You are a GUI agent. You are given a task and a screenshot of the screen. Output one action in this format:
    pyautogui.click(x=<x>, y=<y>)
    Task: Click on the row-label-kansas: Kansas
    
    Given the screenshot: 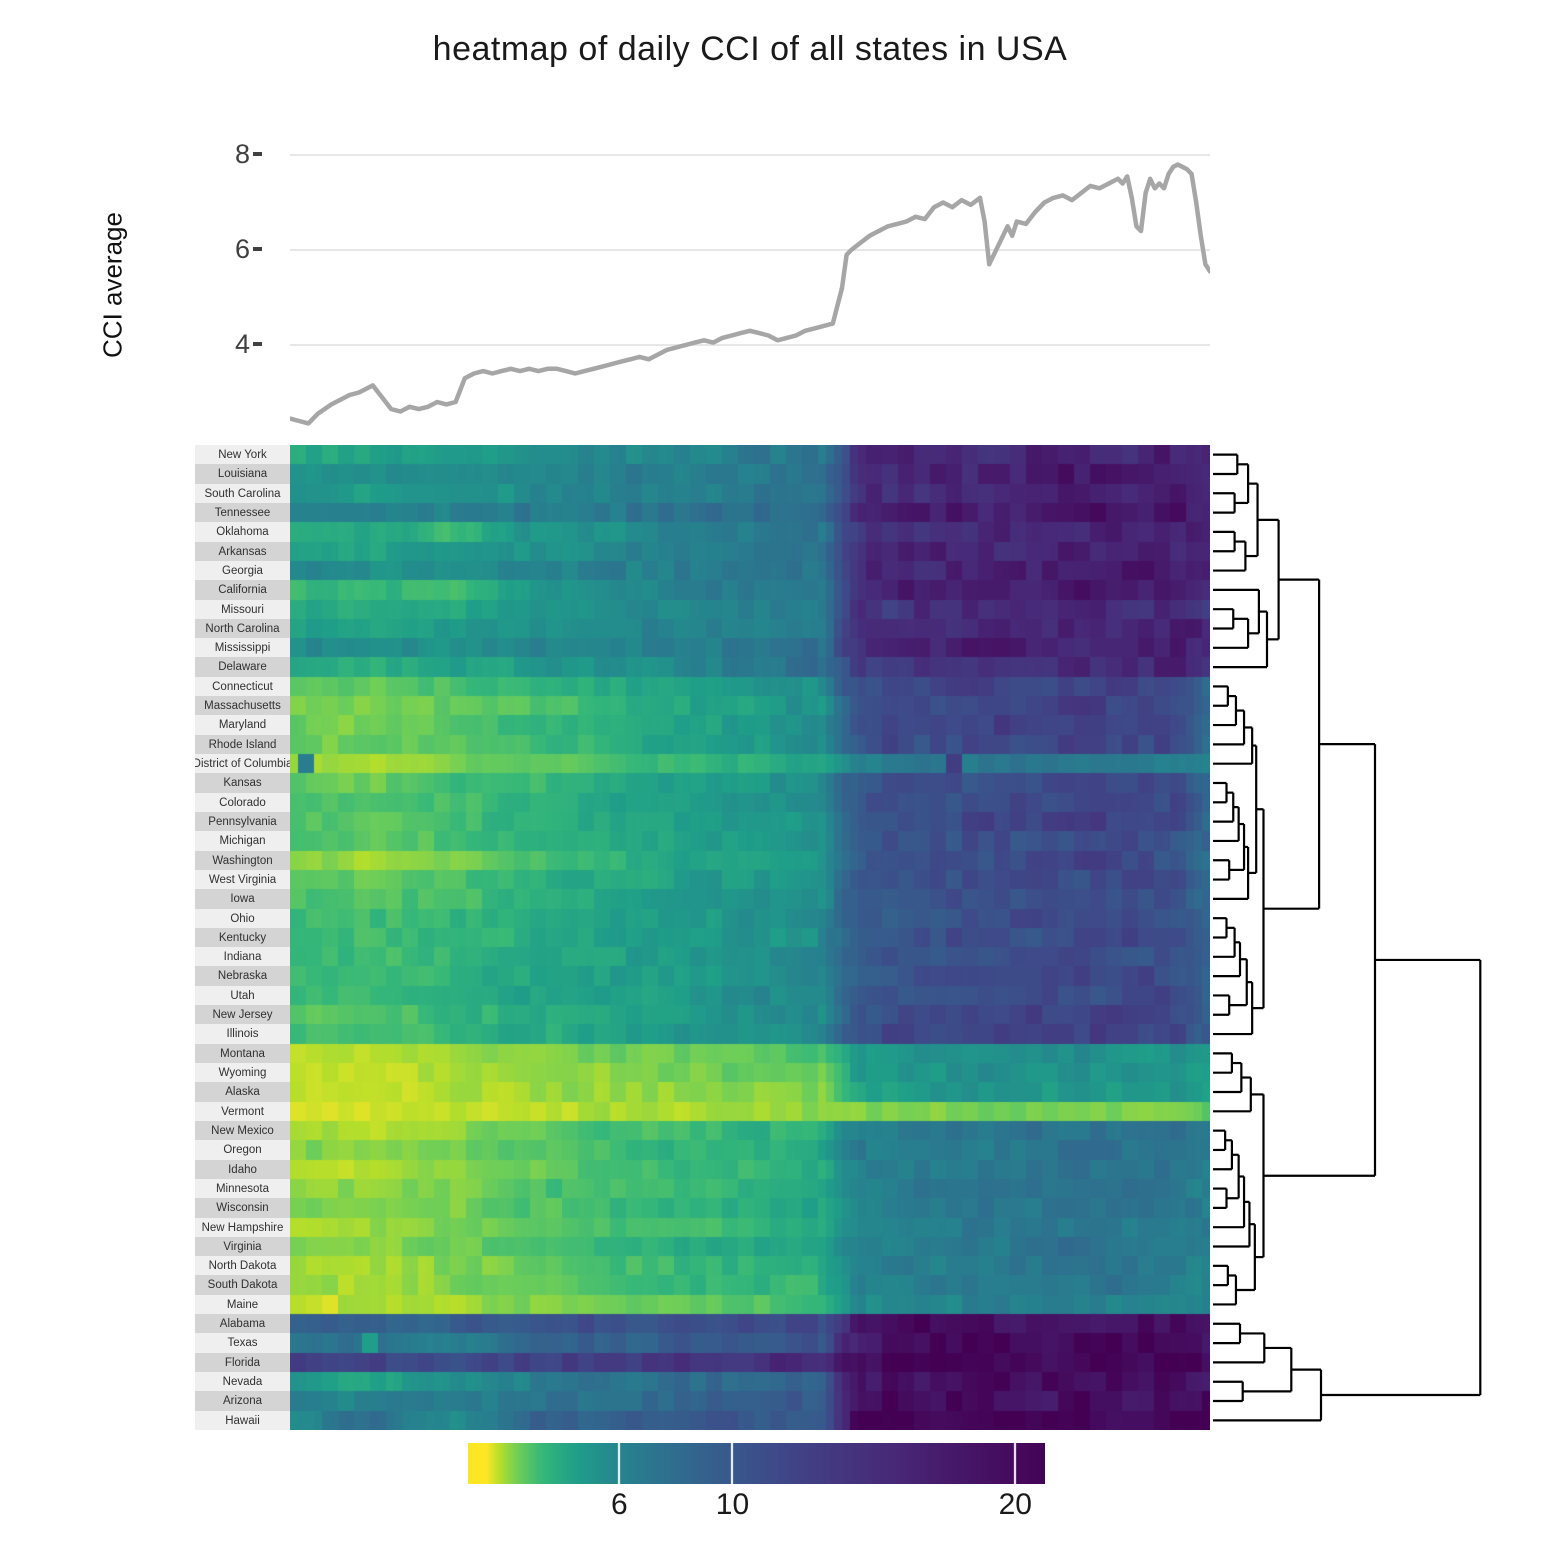 What is the action you would take?
    pyautogui.click(x=242, y=783)
    